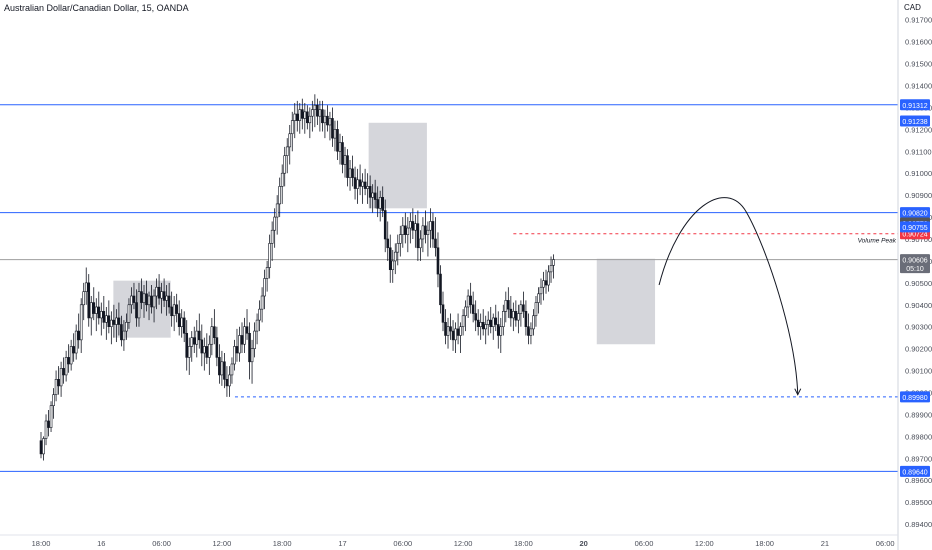  Describe the element at coordinates (914, 472) in the screenshot. I see `level-price-label: 0.89640` at that location.